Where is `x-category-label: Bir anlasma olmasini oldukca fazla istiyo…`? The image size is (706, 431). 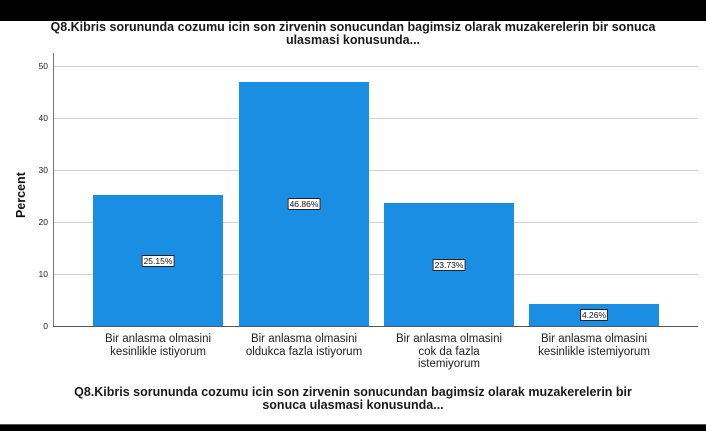
x-category-label: Bir anlasma olmasini oldukca fazla istiyo… is located at coordinates (304, 345).